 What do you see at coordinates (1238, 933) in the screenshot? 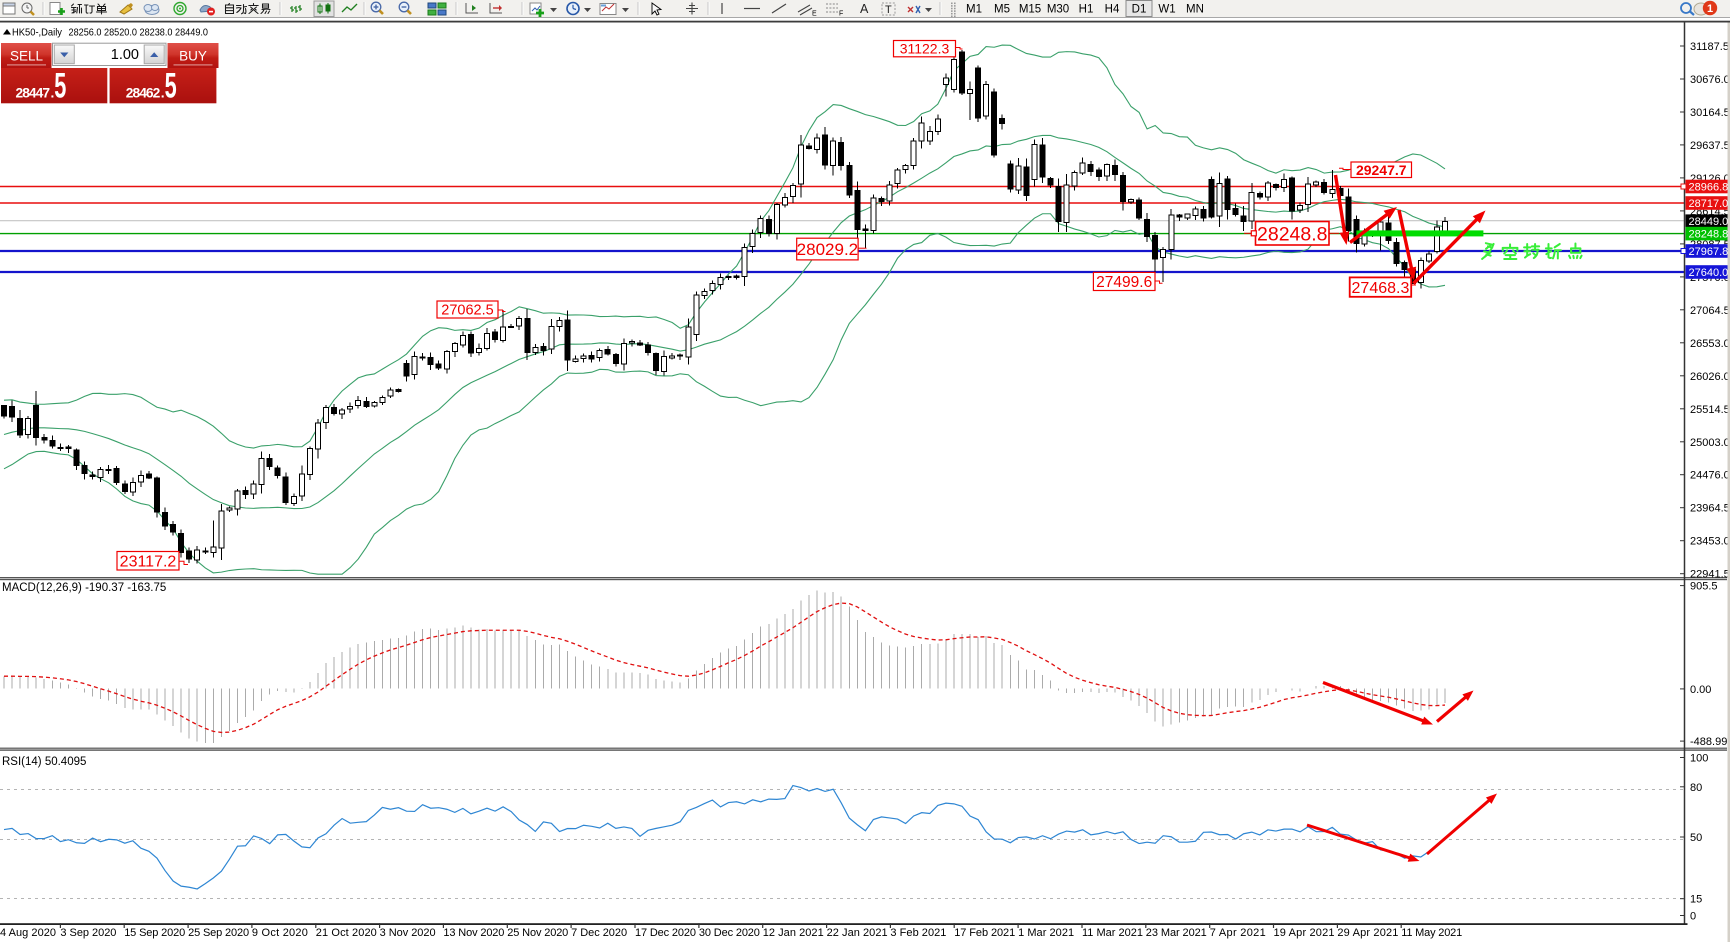
I see `svg-text: 7 Apr 2021` at bounding box center [1238, 933].